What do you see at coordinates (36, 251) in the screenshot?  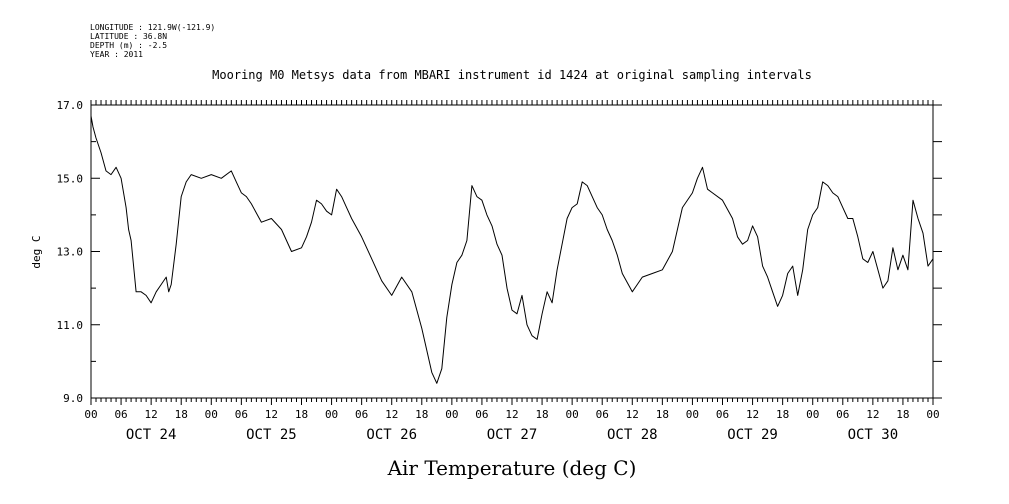 I see `y-axis-label: deg C` at bounding box center [36, 251].